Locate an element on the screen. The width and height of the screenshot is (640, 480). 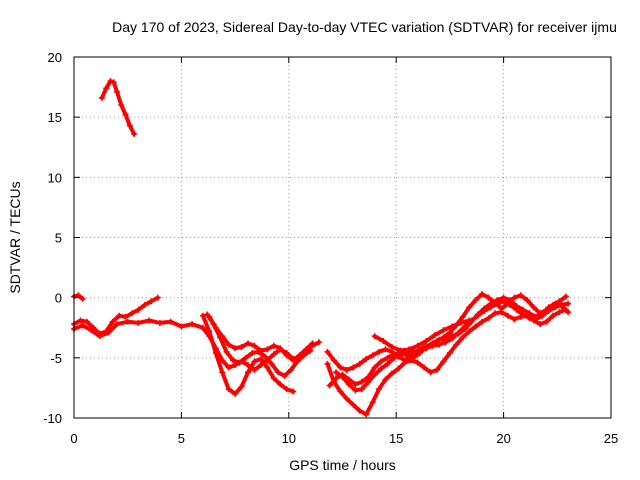
data-series-track-b is located at coordinates (116, 315).